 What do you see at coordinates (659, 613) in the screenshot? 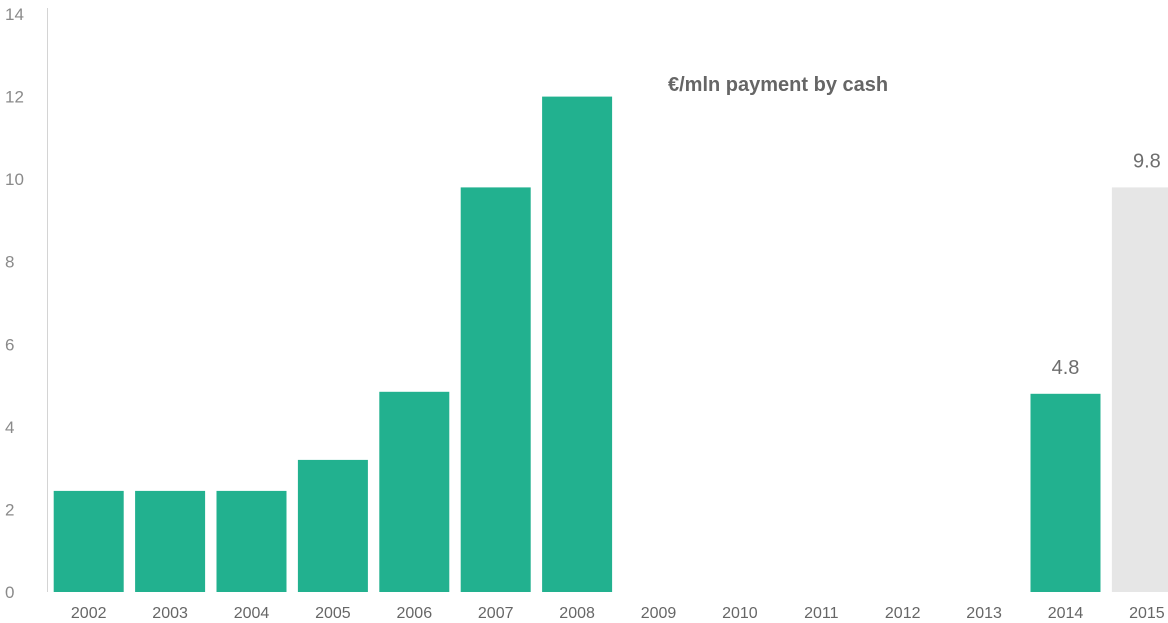
I see `x-tick-label: 2009` at bounding box center [659, 613].